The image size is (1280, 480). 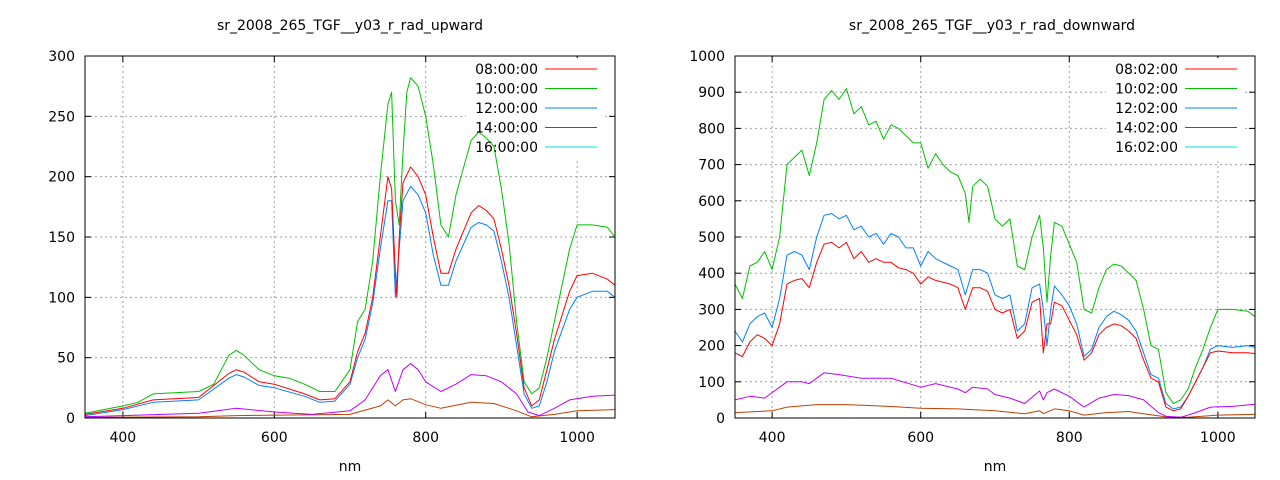 What do you see at coordinates (61, 238) in the screenshot?
I see `y-tick-label: 150` at bounding box center [61, 238].